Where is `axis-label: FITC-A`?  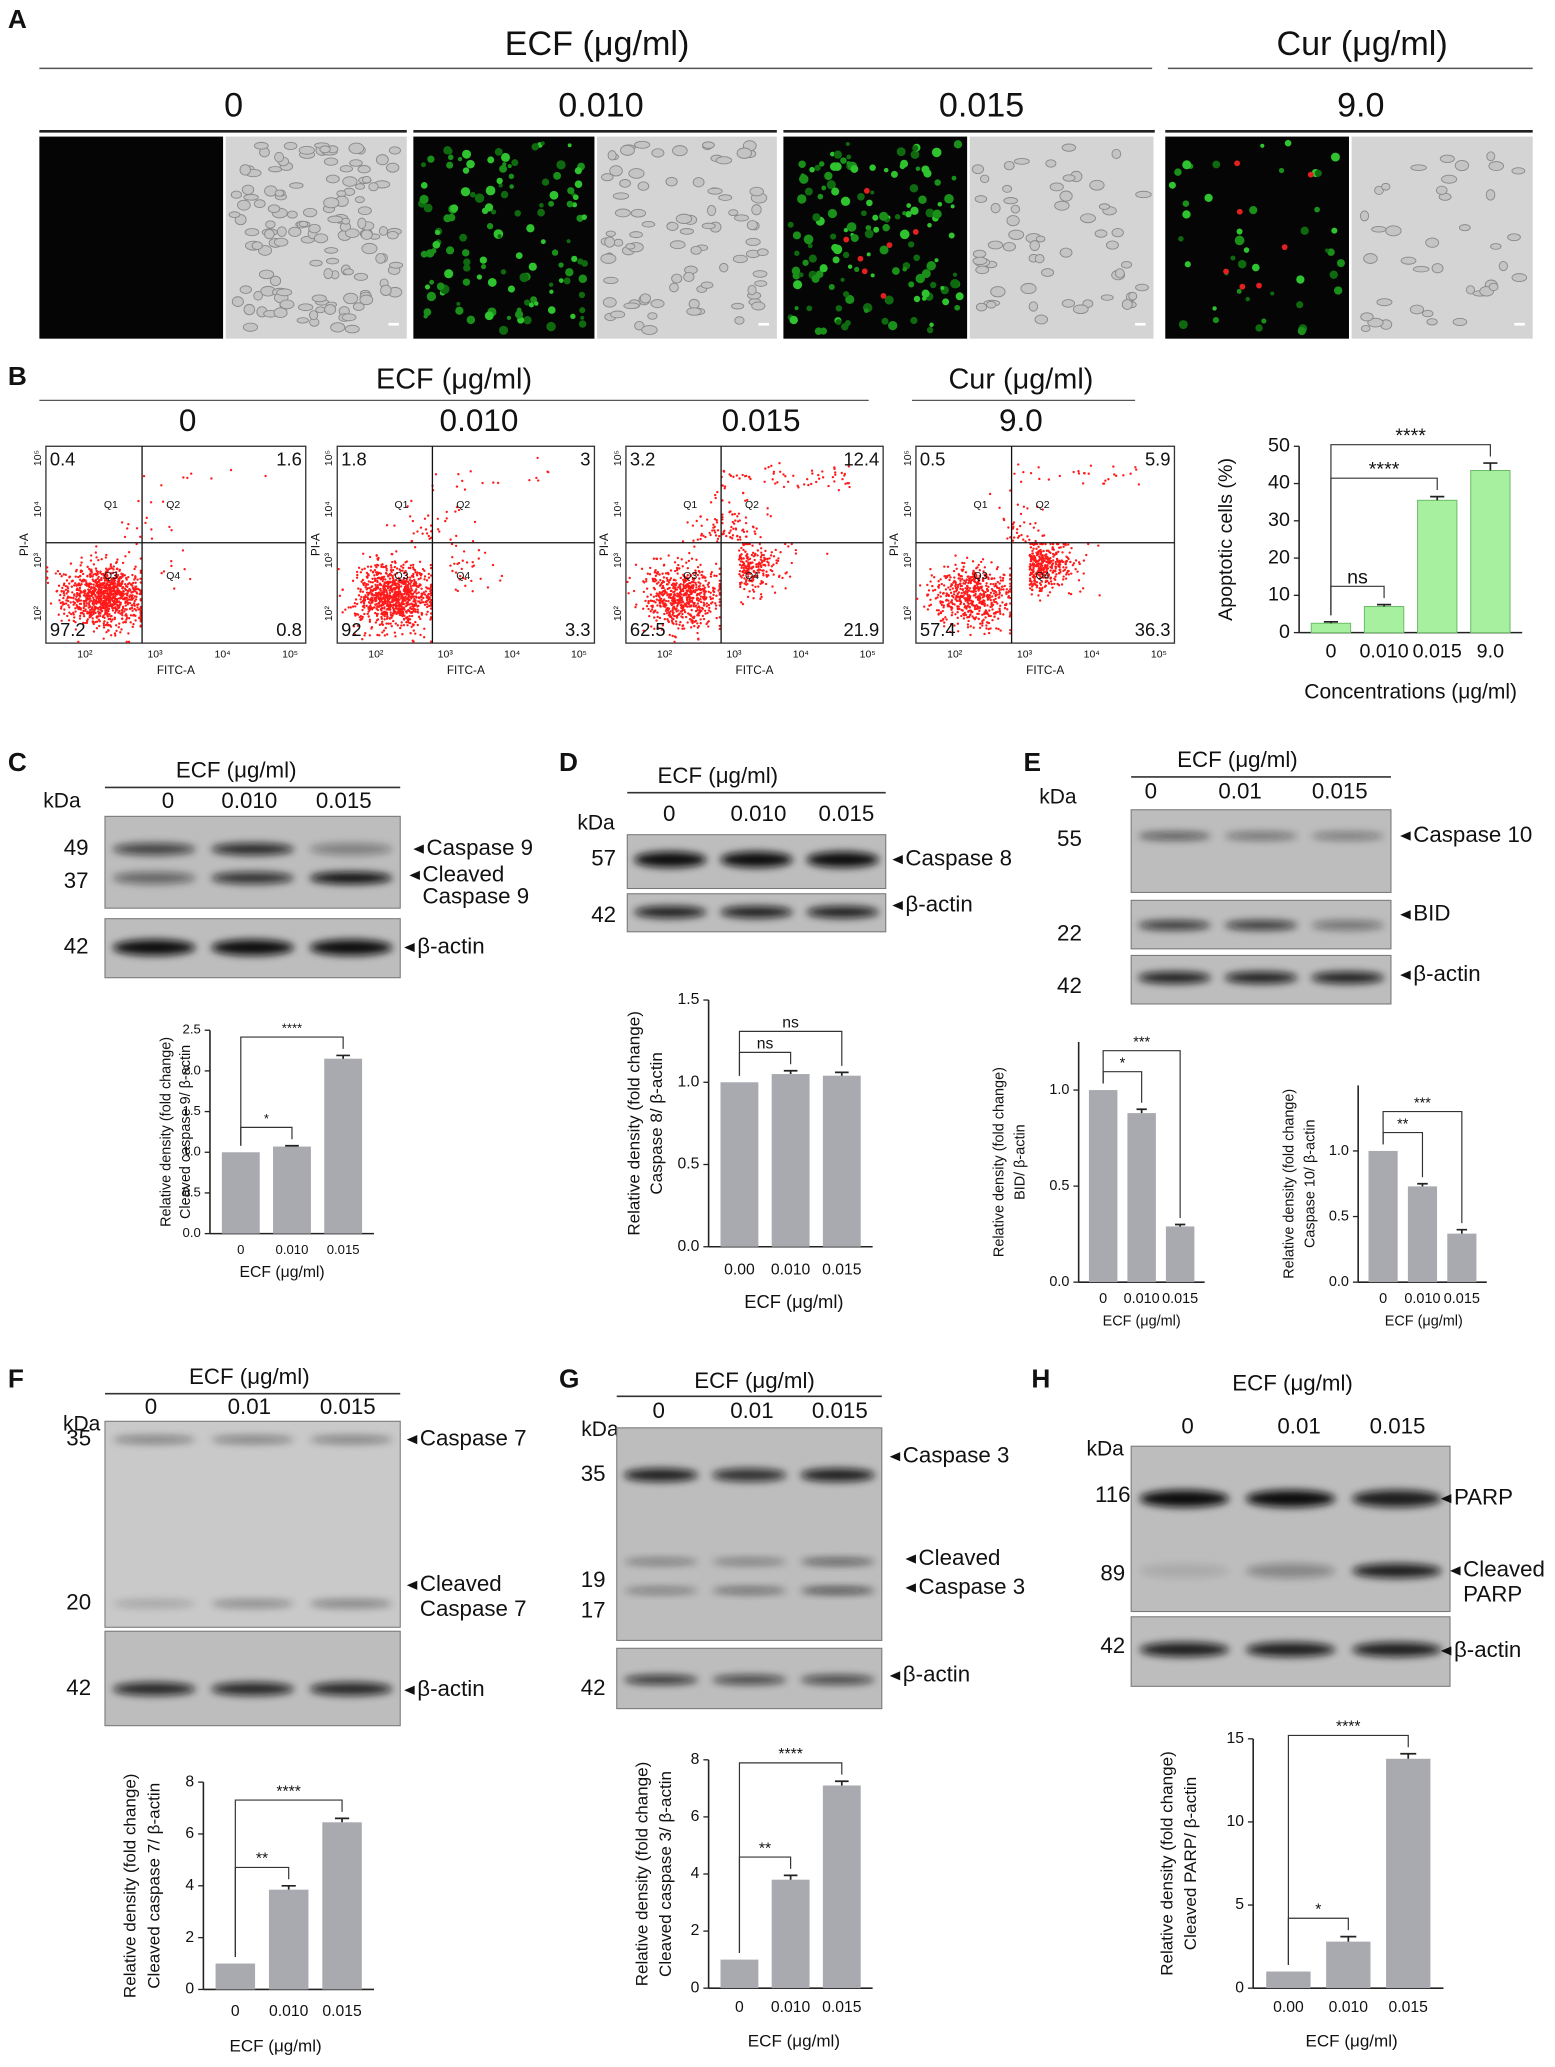
axis-label: FITC-A is located at coordinates (466, 670).